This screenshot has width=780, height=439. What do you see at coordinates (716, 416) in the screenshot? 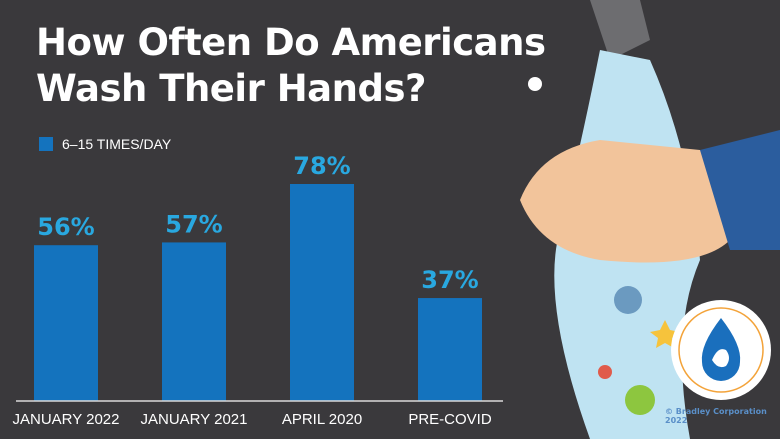
I see `copyright-text: © Bradley Corporation 2022` at bounding box center [716, 416].